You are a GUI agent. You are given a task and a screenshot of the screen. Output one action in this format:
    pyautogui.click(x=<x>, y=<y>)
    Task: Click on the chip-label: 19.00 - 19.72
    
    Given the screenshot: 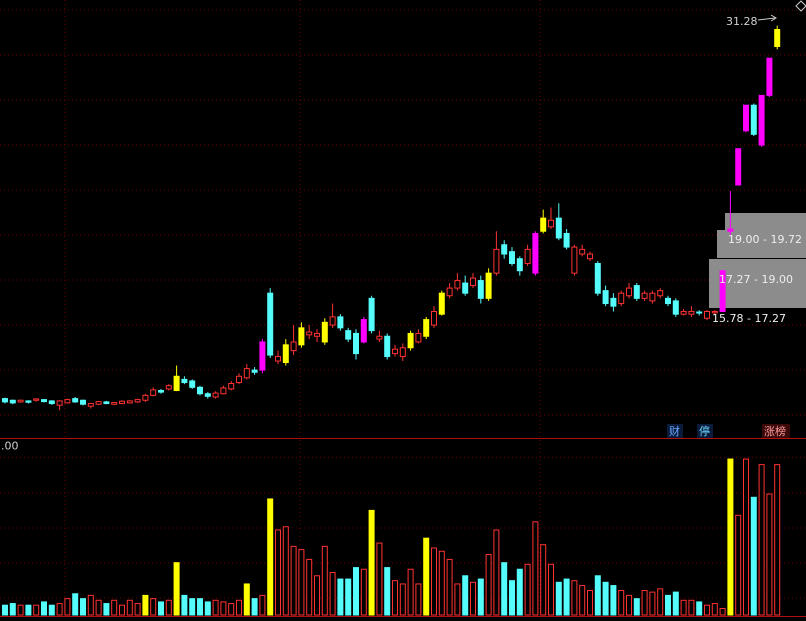 What is the action you would take?
    pyautogui.click(x=765, y=239)
    